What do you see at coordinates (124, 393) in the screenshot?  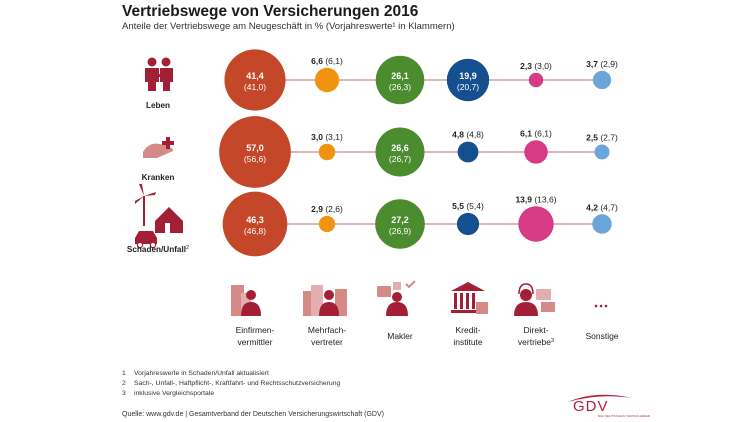 I see `footnote-3-number: 3` at bounding box center [124, 393].